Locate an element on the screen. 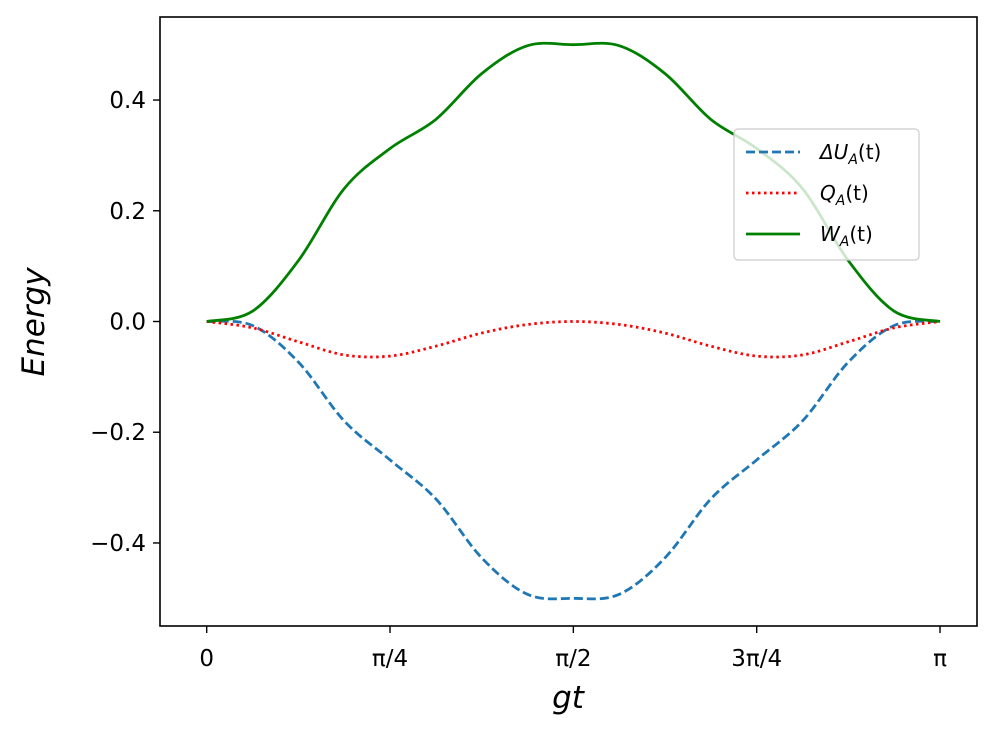  x-axis-label: gt is located at coordinates (569, 698).